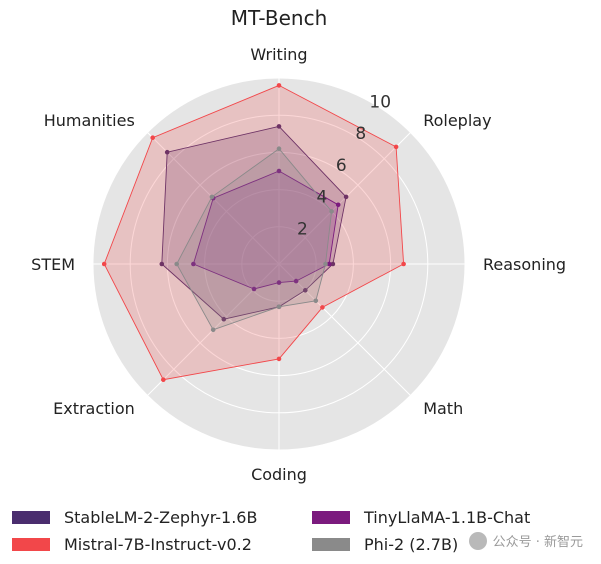 The width and height of the screenshot is (601, 564). I want to click on legend-item-tinyllama: TinyLlaMA-1.1B-Chat, so click(421, 517).